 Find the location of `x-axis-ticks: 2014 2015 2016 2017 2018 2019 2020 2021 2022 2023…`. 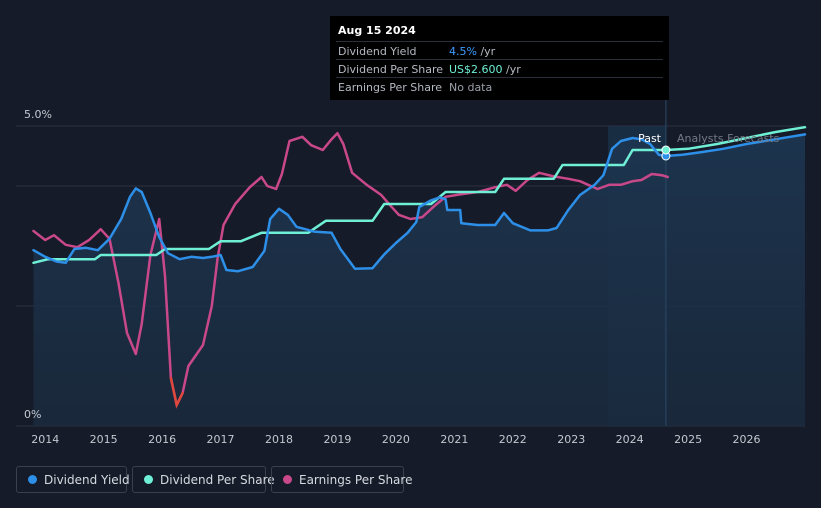

x-axis-ticks: 2014 2015 2016 2017 2018 2019 2020 2021 2022 2023… is located at coordinates (395, 439).